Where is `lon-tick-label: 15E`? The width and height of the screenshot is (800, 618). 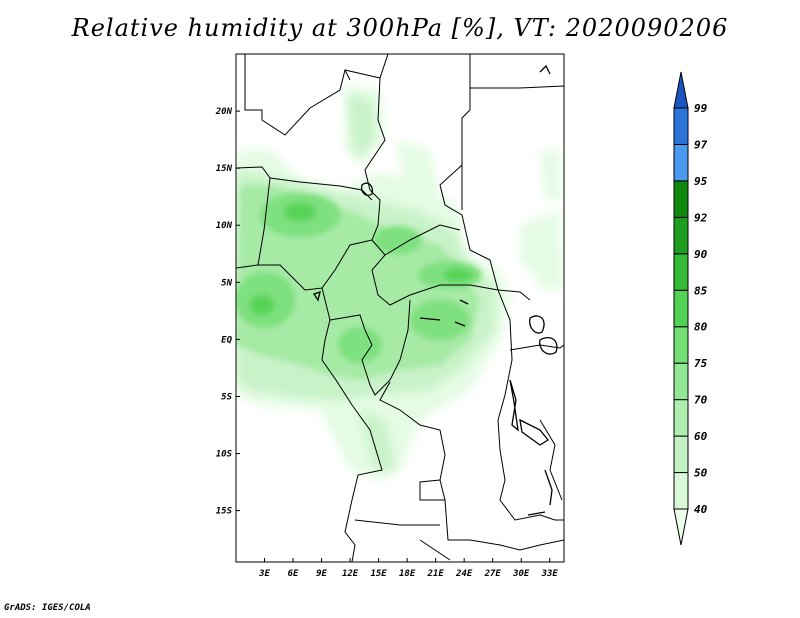 lon-tick-label: 15E is located at coordinates (378, 574).